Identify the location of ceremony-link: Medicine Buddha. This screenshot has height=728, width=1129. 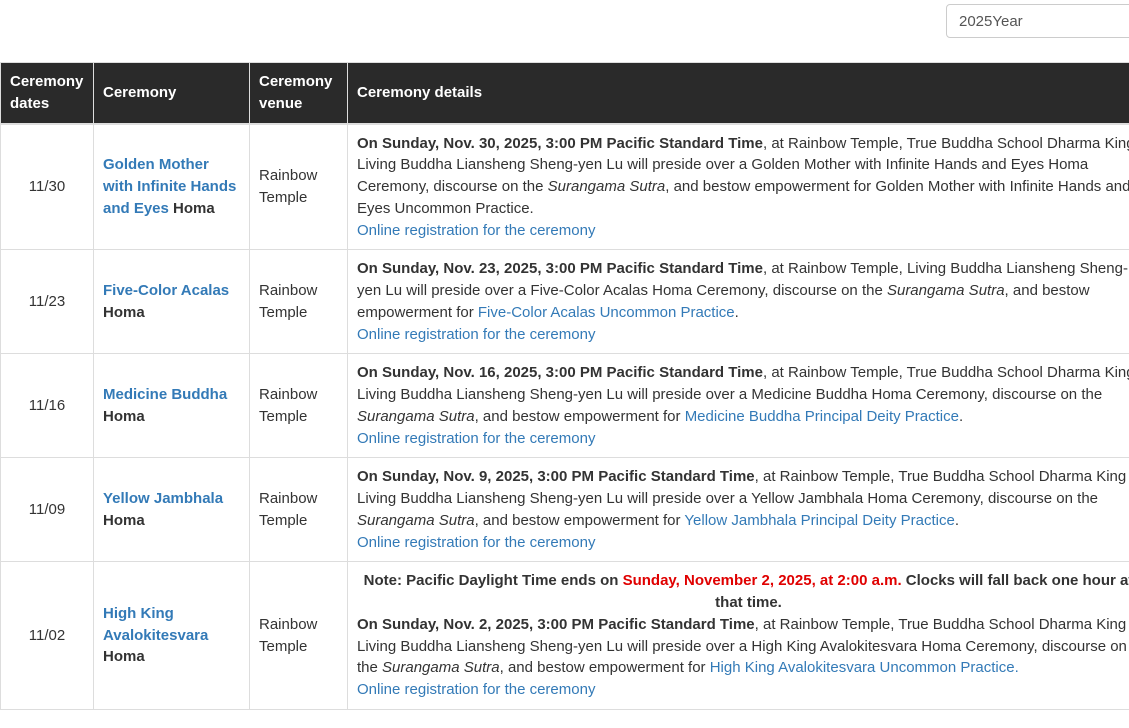
(165, 394).